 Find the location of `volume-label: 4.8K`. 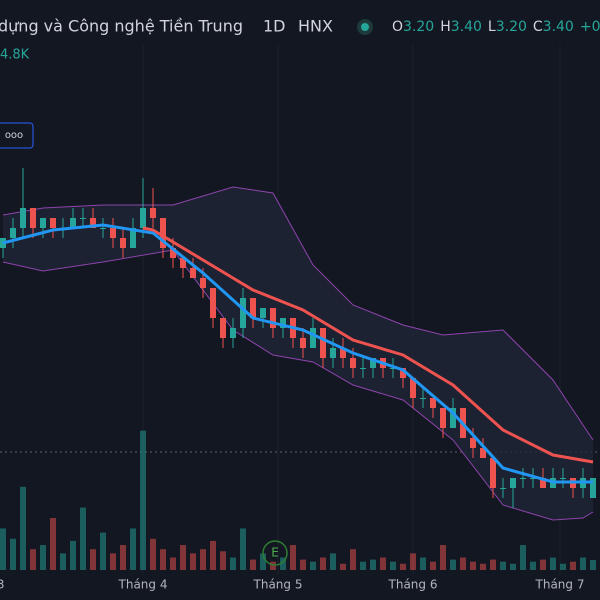

volume-label: 4.8K is located at coordinates (15, 55).